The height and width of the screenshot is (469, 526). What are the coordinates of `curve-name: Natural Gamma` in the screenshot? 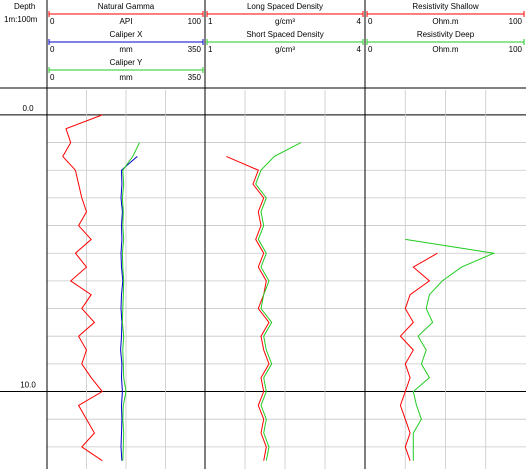 It's located at (126, 6).